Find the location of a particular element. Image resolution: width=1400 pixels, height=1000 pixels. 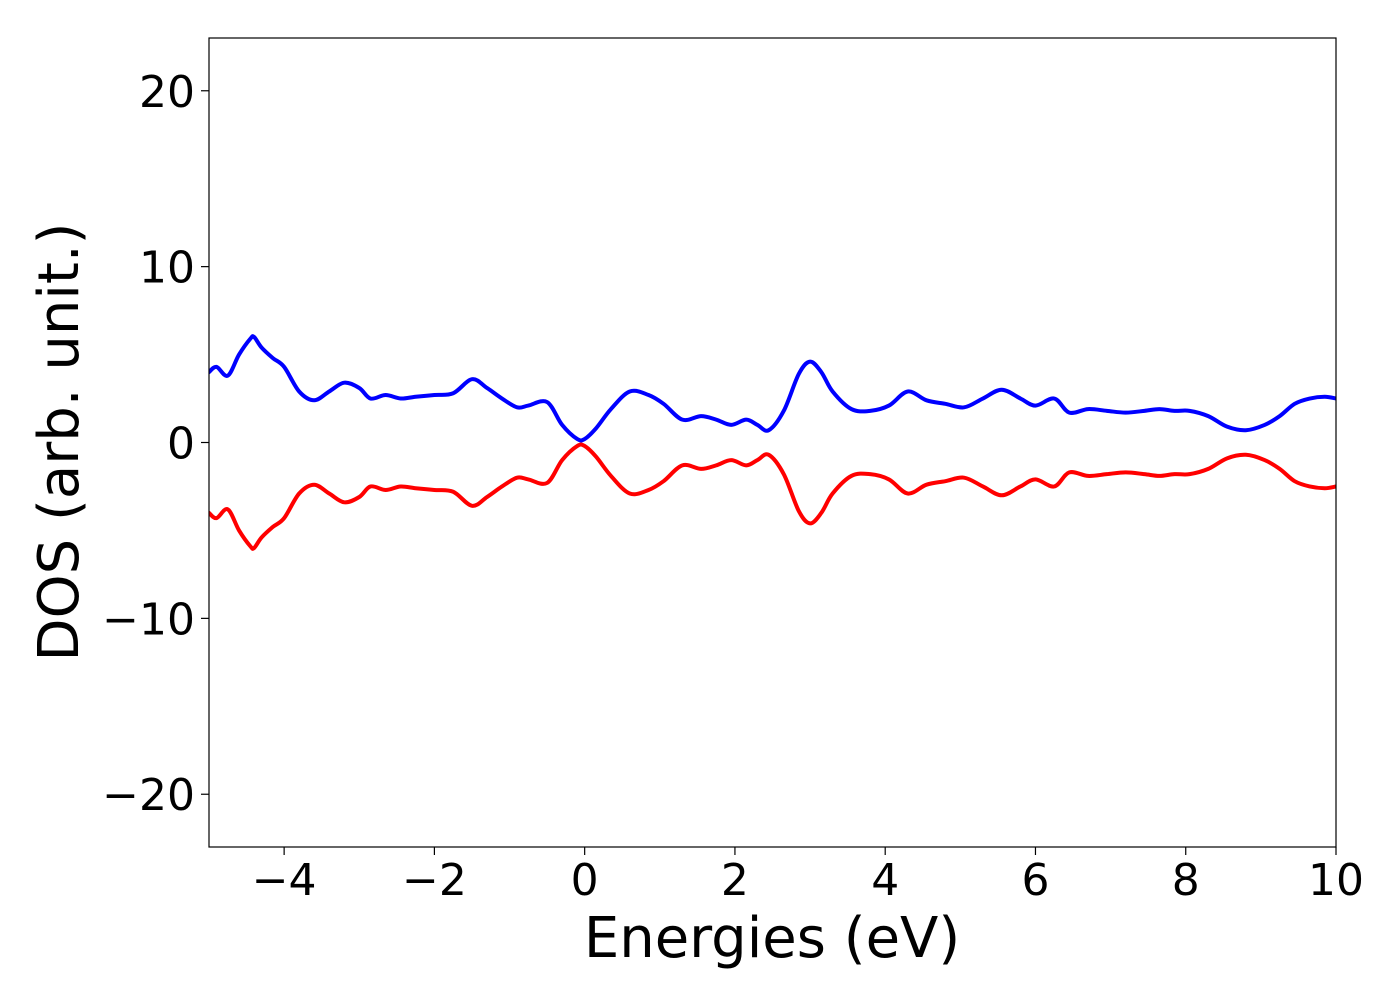

x-tick-label: −2 is located at coordinates (434, 880).